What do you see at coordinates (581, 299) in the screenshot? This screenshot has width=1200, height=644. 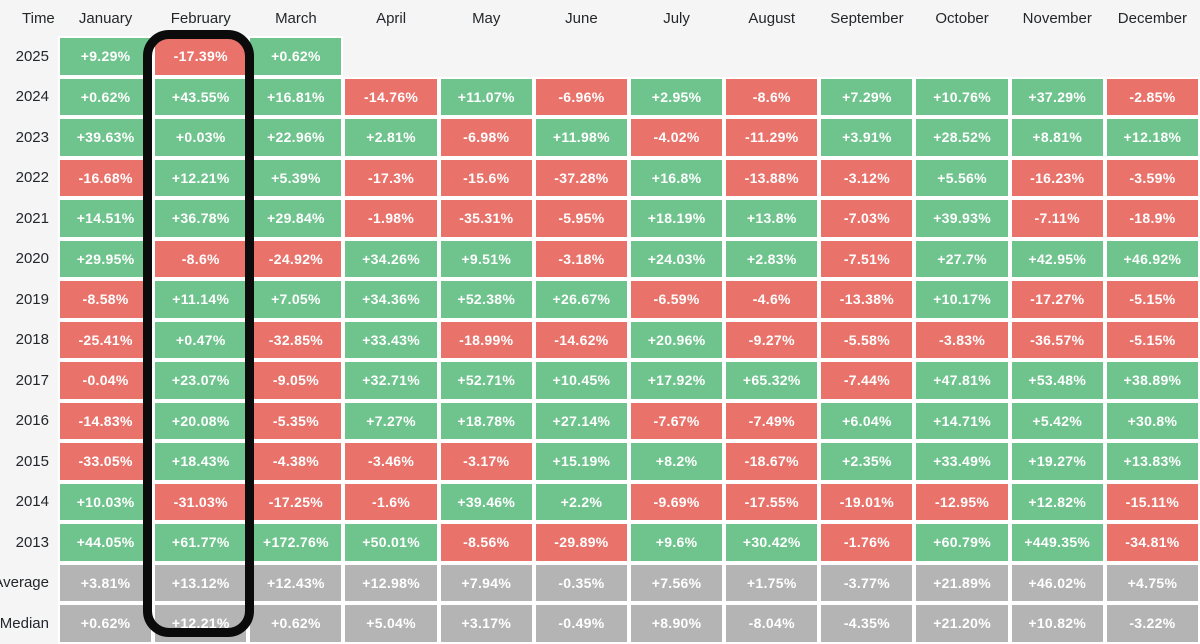 I see `cell-2019-june: +26.67%` at bounding box center [581, 299].